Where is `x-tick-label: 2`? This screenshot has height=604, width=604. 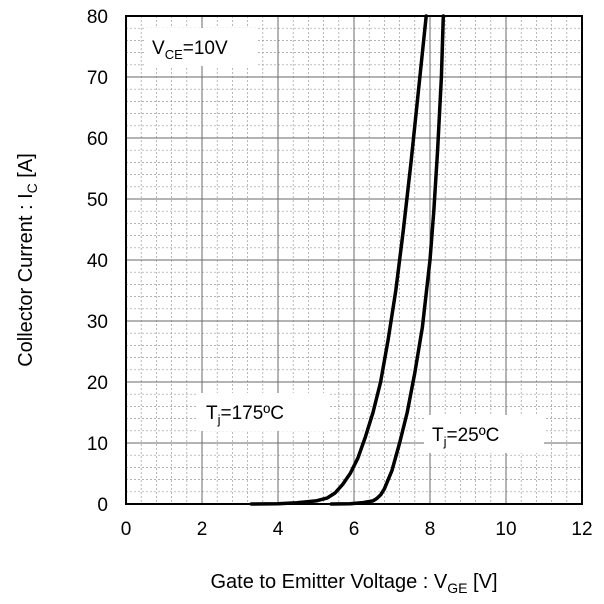 x-tick-label: 2 is located at coordinates (202, 529).